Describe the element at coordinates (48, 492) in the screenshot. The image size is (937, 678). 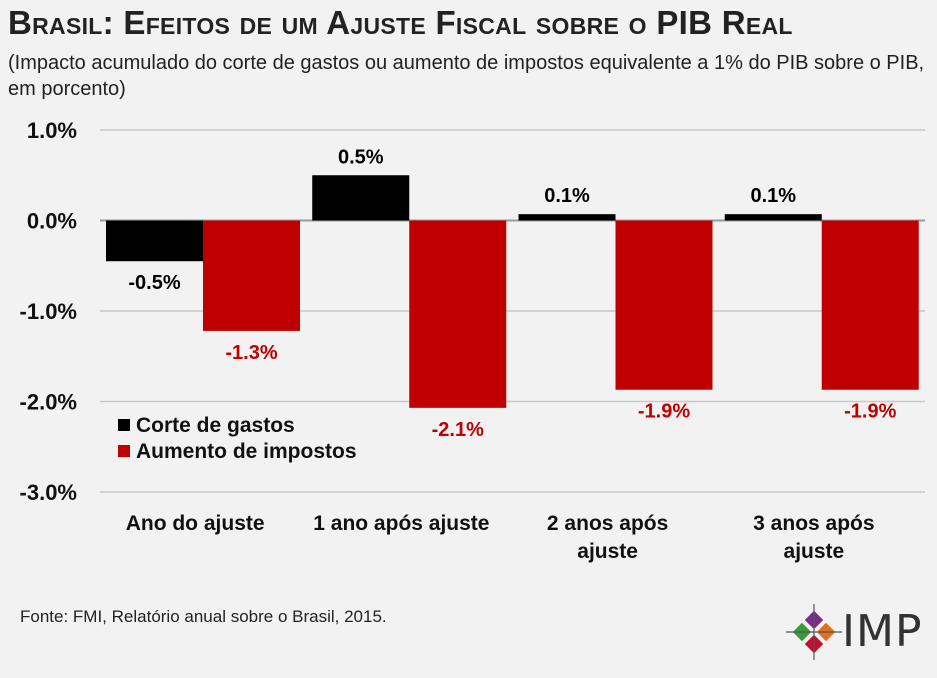
I see `y-tick-label: -3.0%` at that location.